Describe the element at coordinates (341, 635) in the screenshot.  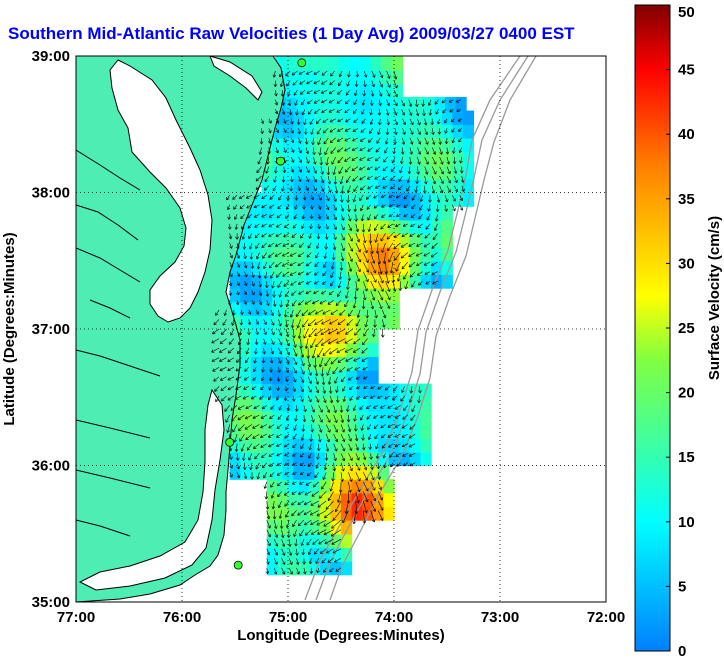
I see `x-axis-label: Longitude (Degrees:Minutes)` at that location.